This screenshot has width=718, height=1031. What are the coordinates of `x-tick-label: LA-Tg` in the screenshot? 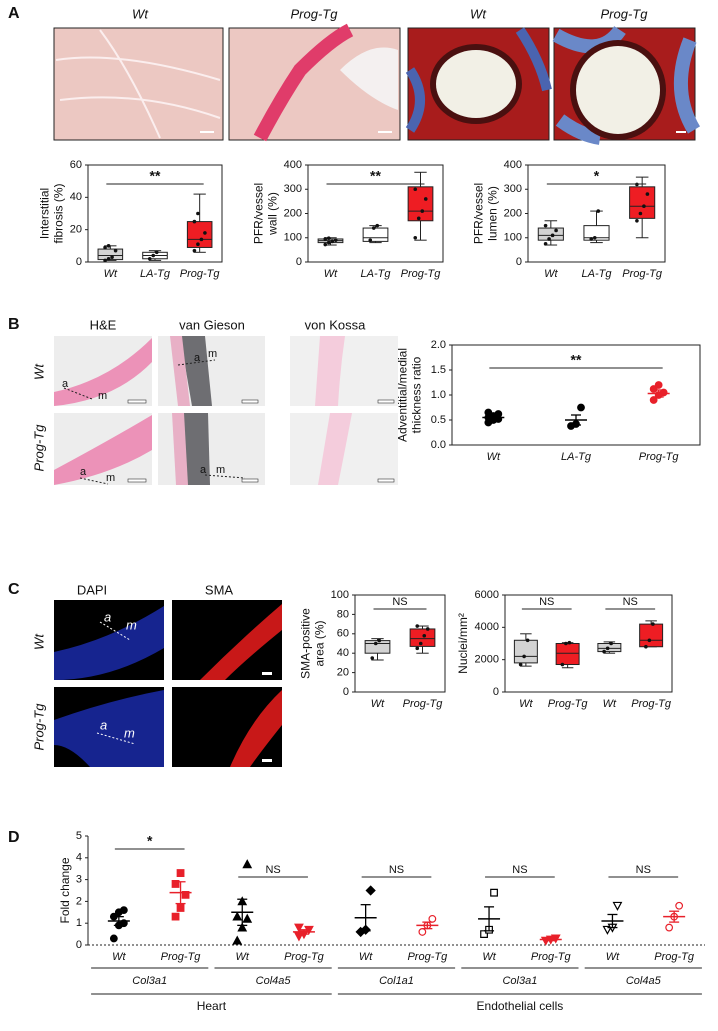 It's located at (376, 274).